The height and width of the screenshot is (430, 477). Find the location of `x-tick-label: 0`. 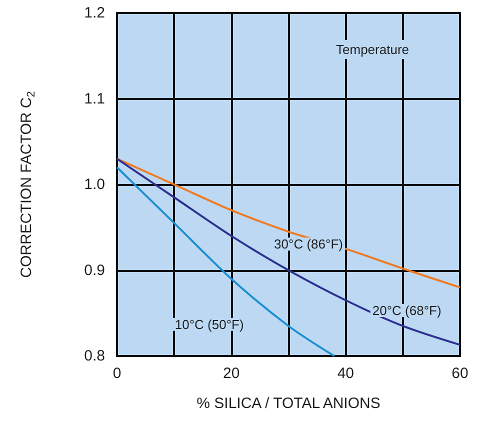

x-tick-label: 0 is located at coordinates (117, 373).